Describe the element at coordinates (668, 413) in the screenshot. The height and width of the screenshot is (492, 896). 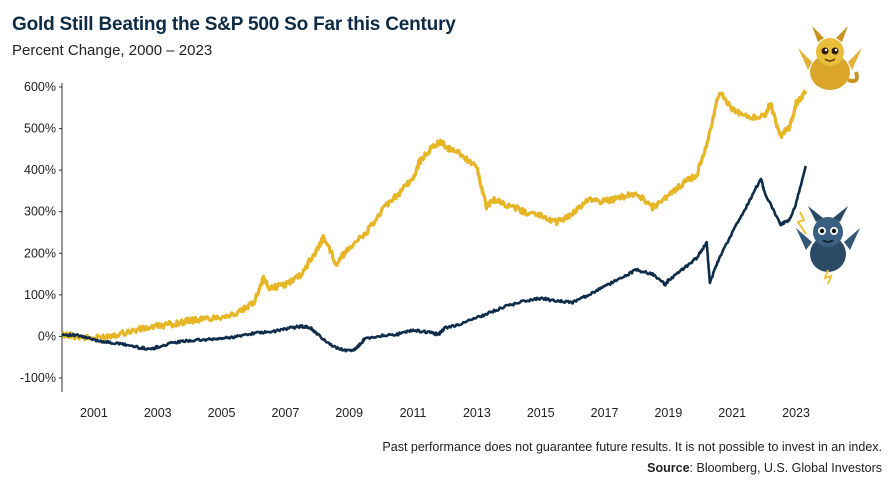
I see `x-tick-label: 2019` at that location.